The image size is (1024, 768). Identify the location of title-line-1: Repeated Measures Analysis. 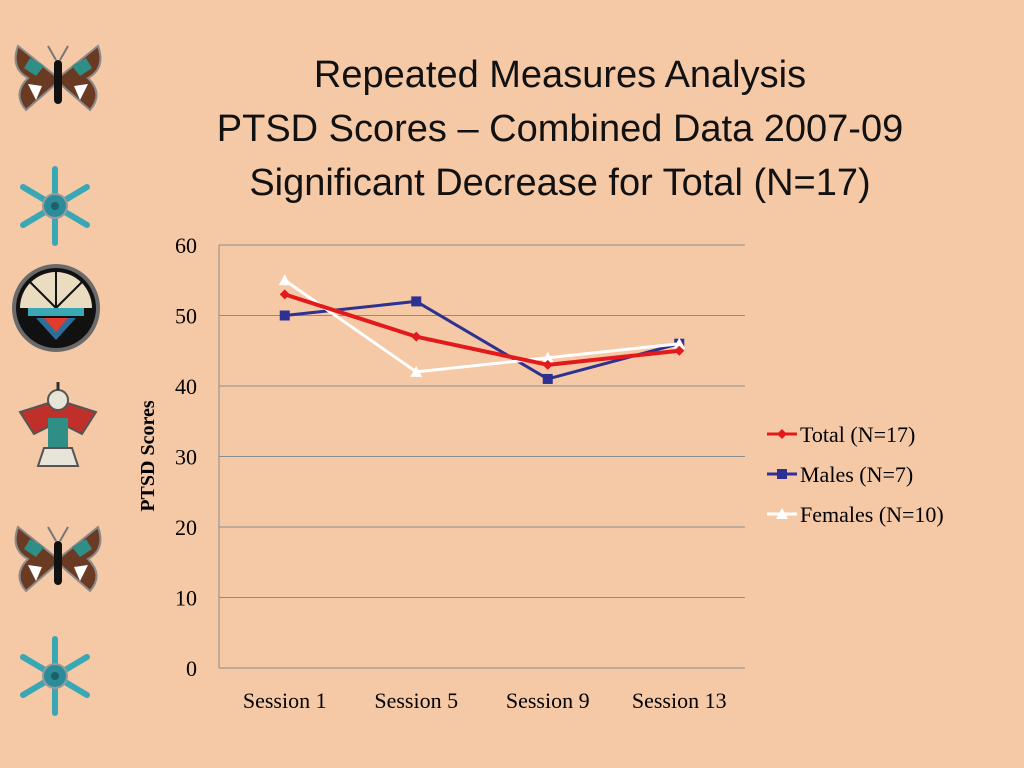
(560, 75).